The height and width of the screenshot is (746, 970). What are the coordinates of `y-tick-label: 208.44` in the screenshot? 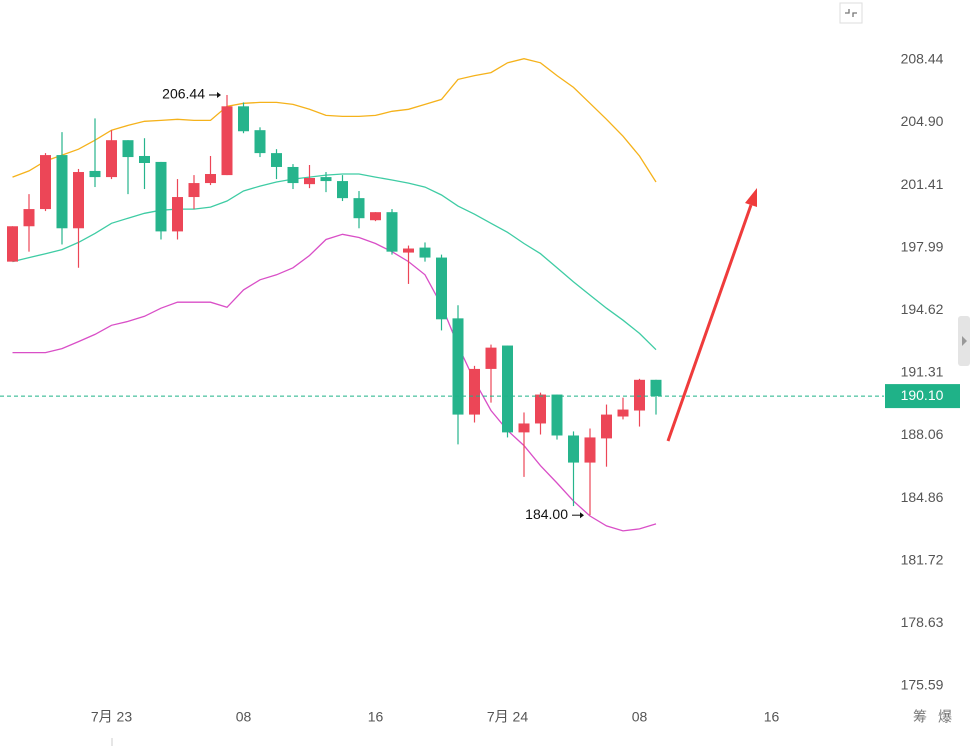 It's located at (922, 58).